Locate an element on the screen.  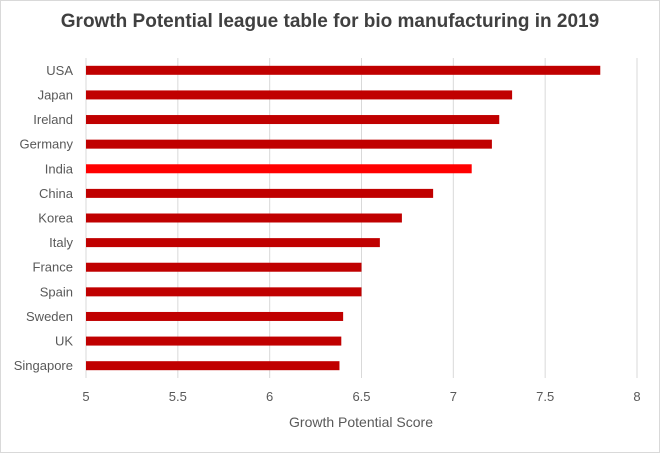
bar-spain is located at coordinates (224, 292).